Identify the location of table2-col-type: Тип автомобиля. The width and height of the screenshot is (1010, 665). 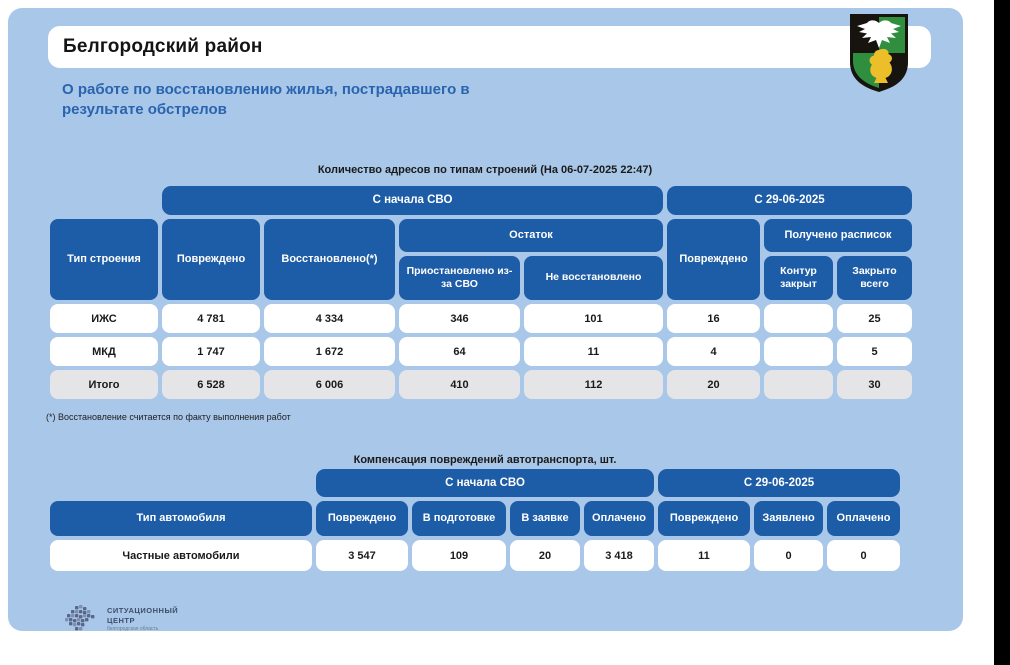
(181, 518).